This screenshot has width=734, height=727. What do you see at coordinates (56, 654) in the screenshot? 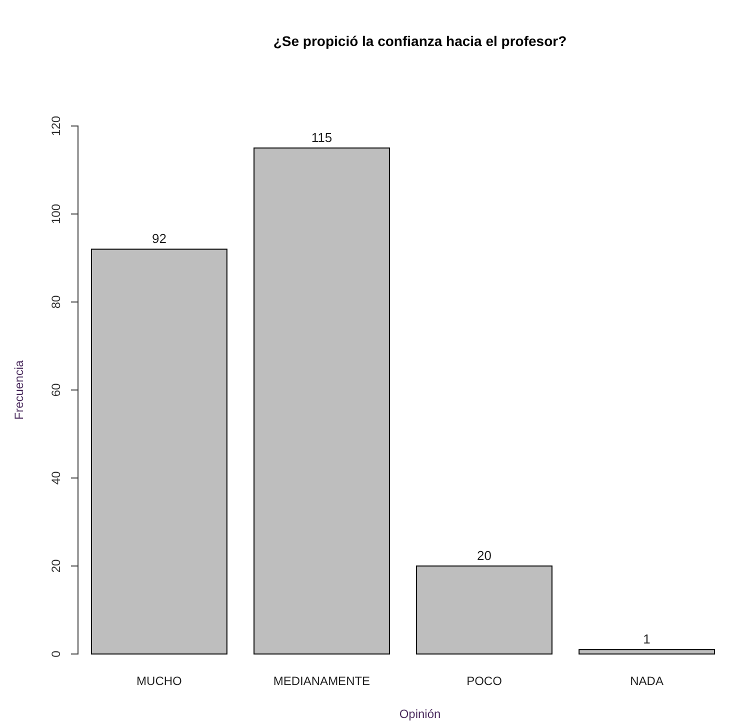
I see `y-tick-label: 0` at bounding box center [56, 654].